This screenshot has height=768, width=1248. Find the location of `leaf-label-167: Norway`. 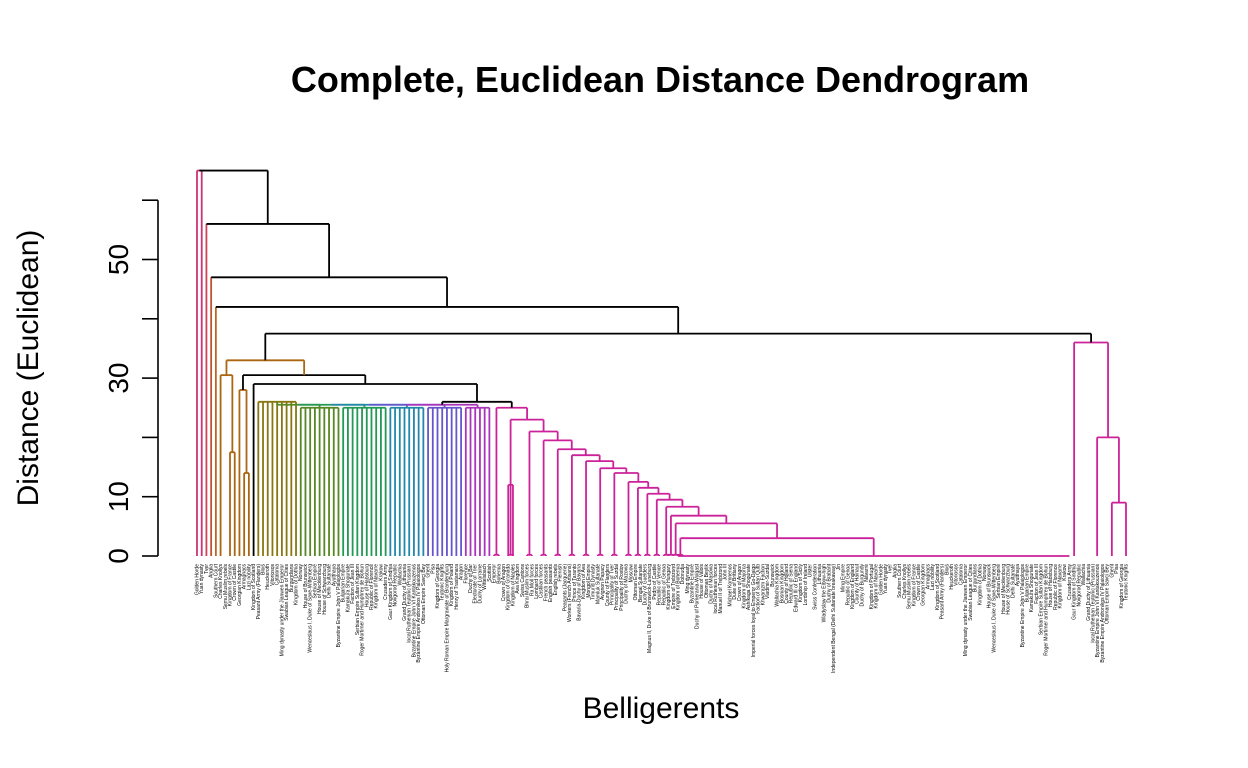

leaf-label-167: Norway is located at coordinates (985, 572).